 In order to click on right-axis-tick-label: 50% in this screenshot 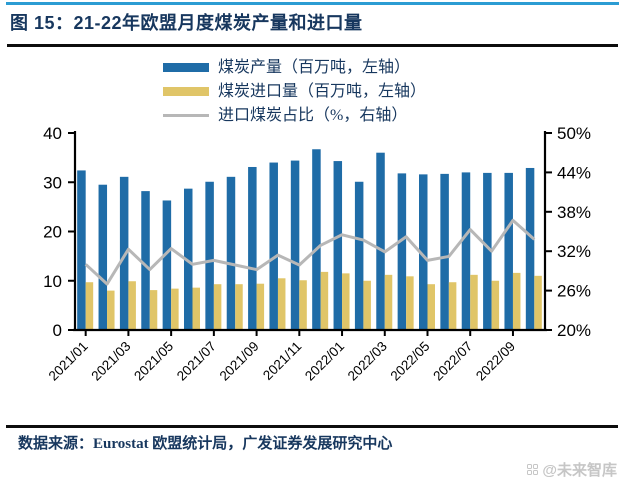, I will do `click(574, 133)`.